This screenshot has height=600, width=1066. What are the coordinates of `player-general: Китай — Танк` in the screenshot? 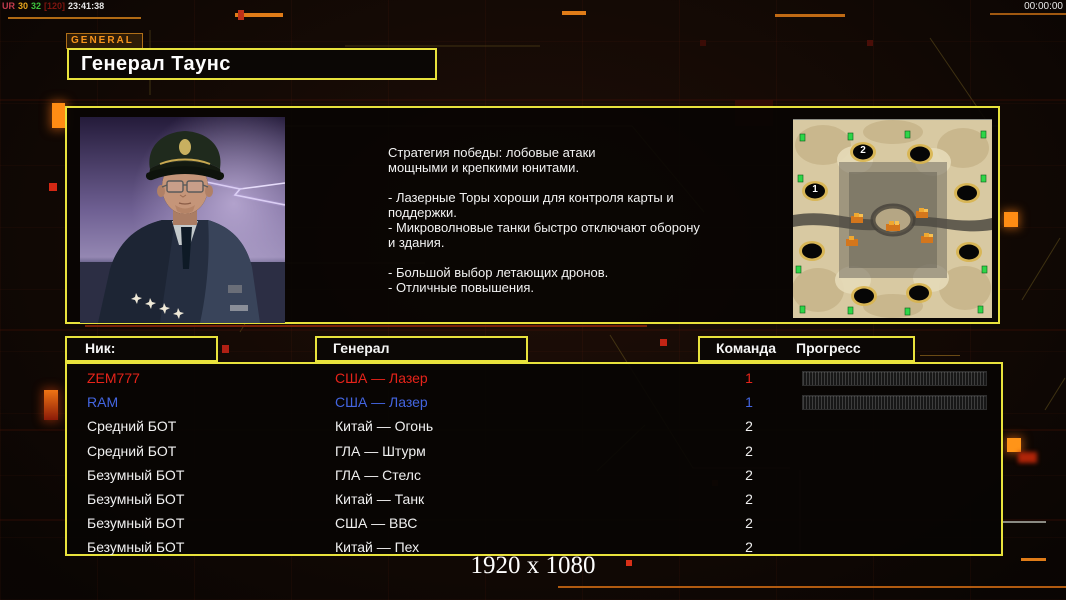 It's located at (380, 498).